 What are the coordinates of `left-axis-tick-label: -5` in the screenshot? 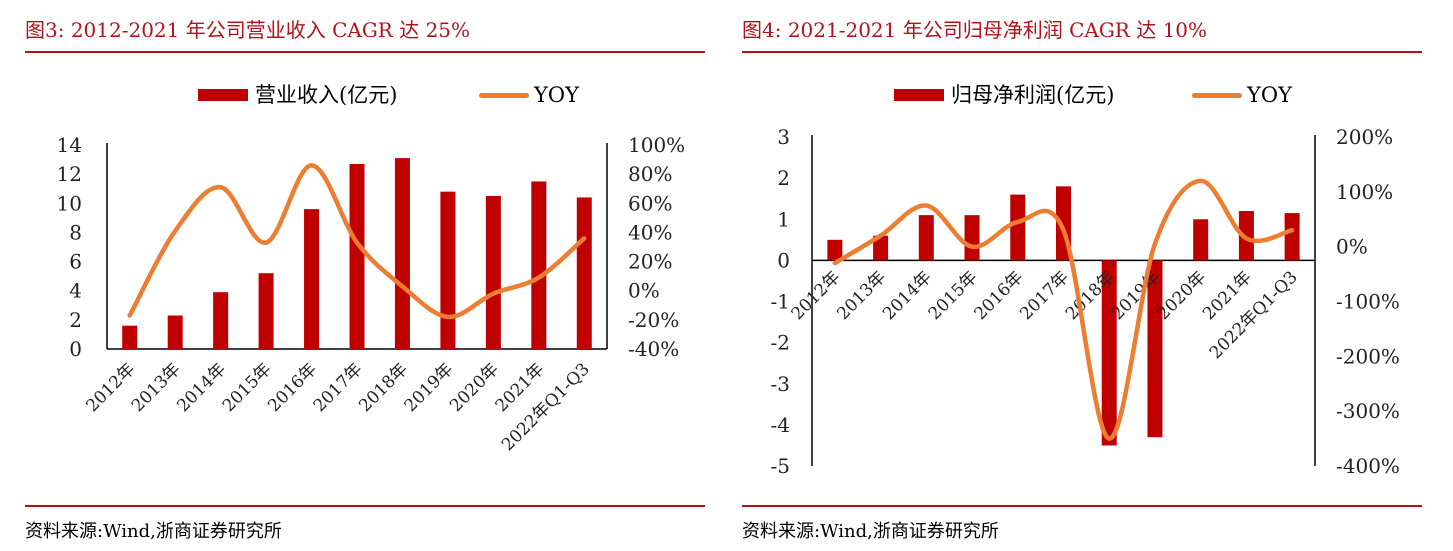 It's located at (780, 466).